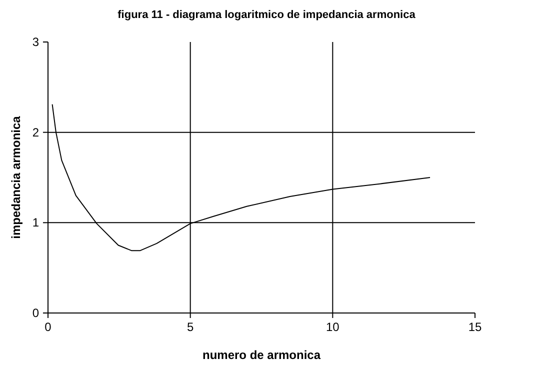 The image size is (537, 377). Describe the element at coordinates (36, 132) in the screenshot. I see `y-tick-label: 2` at that location.